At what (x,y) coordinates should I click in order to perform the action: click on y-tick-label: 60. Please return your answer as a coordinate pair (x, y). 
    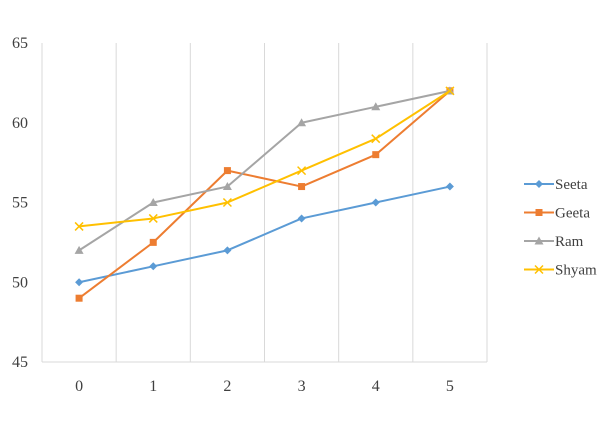
    Looking at the image, I should click on (20, 123).